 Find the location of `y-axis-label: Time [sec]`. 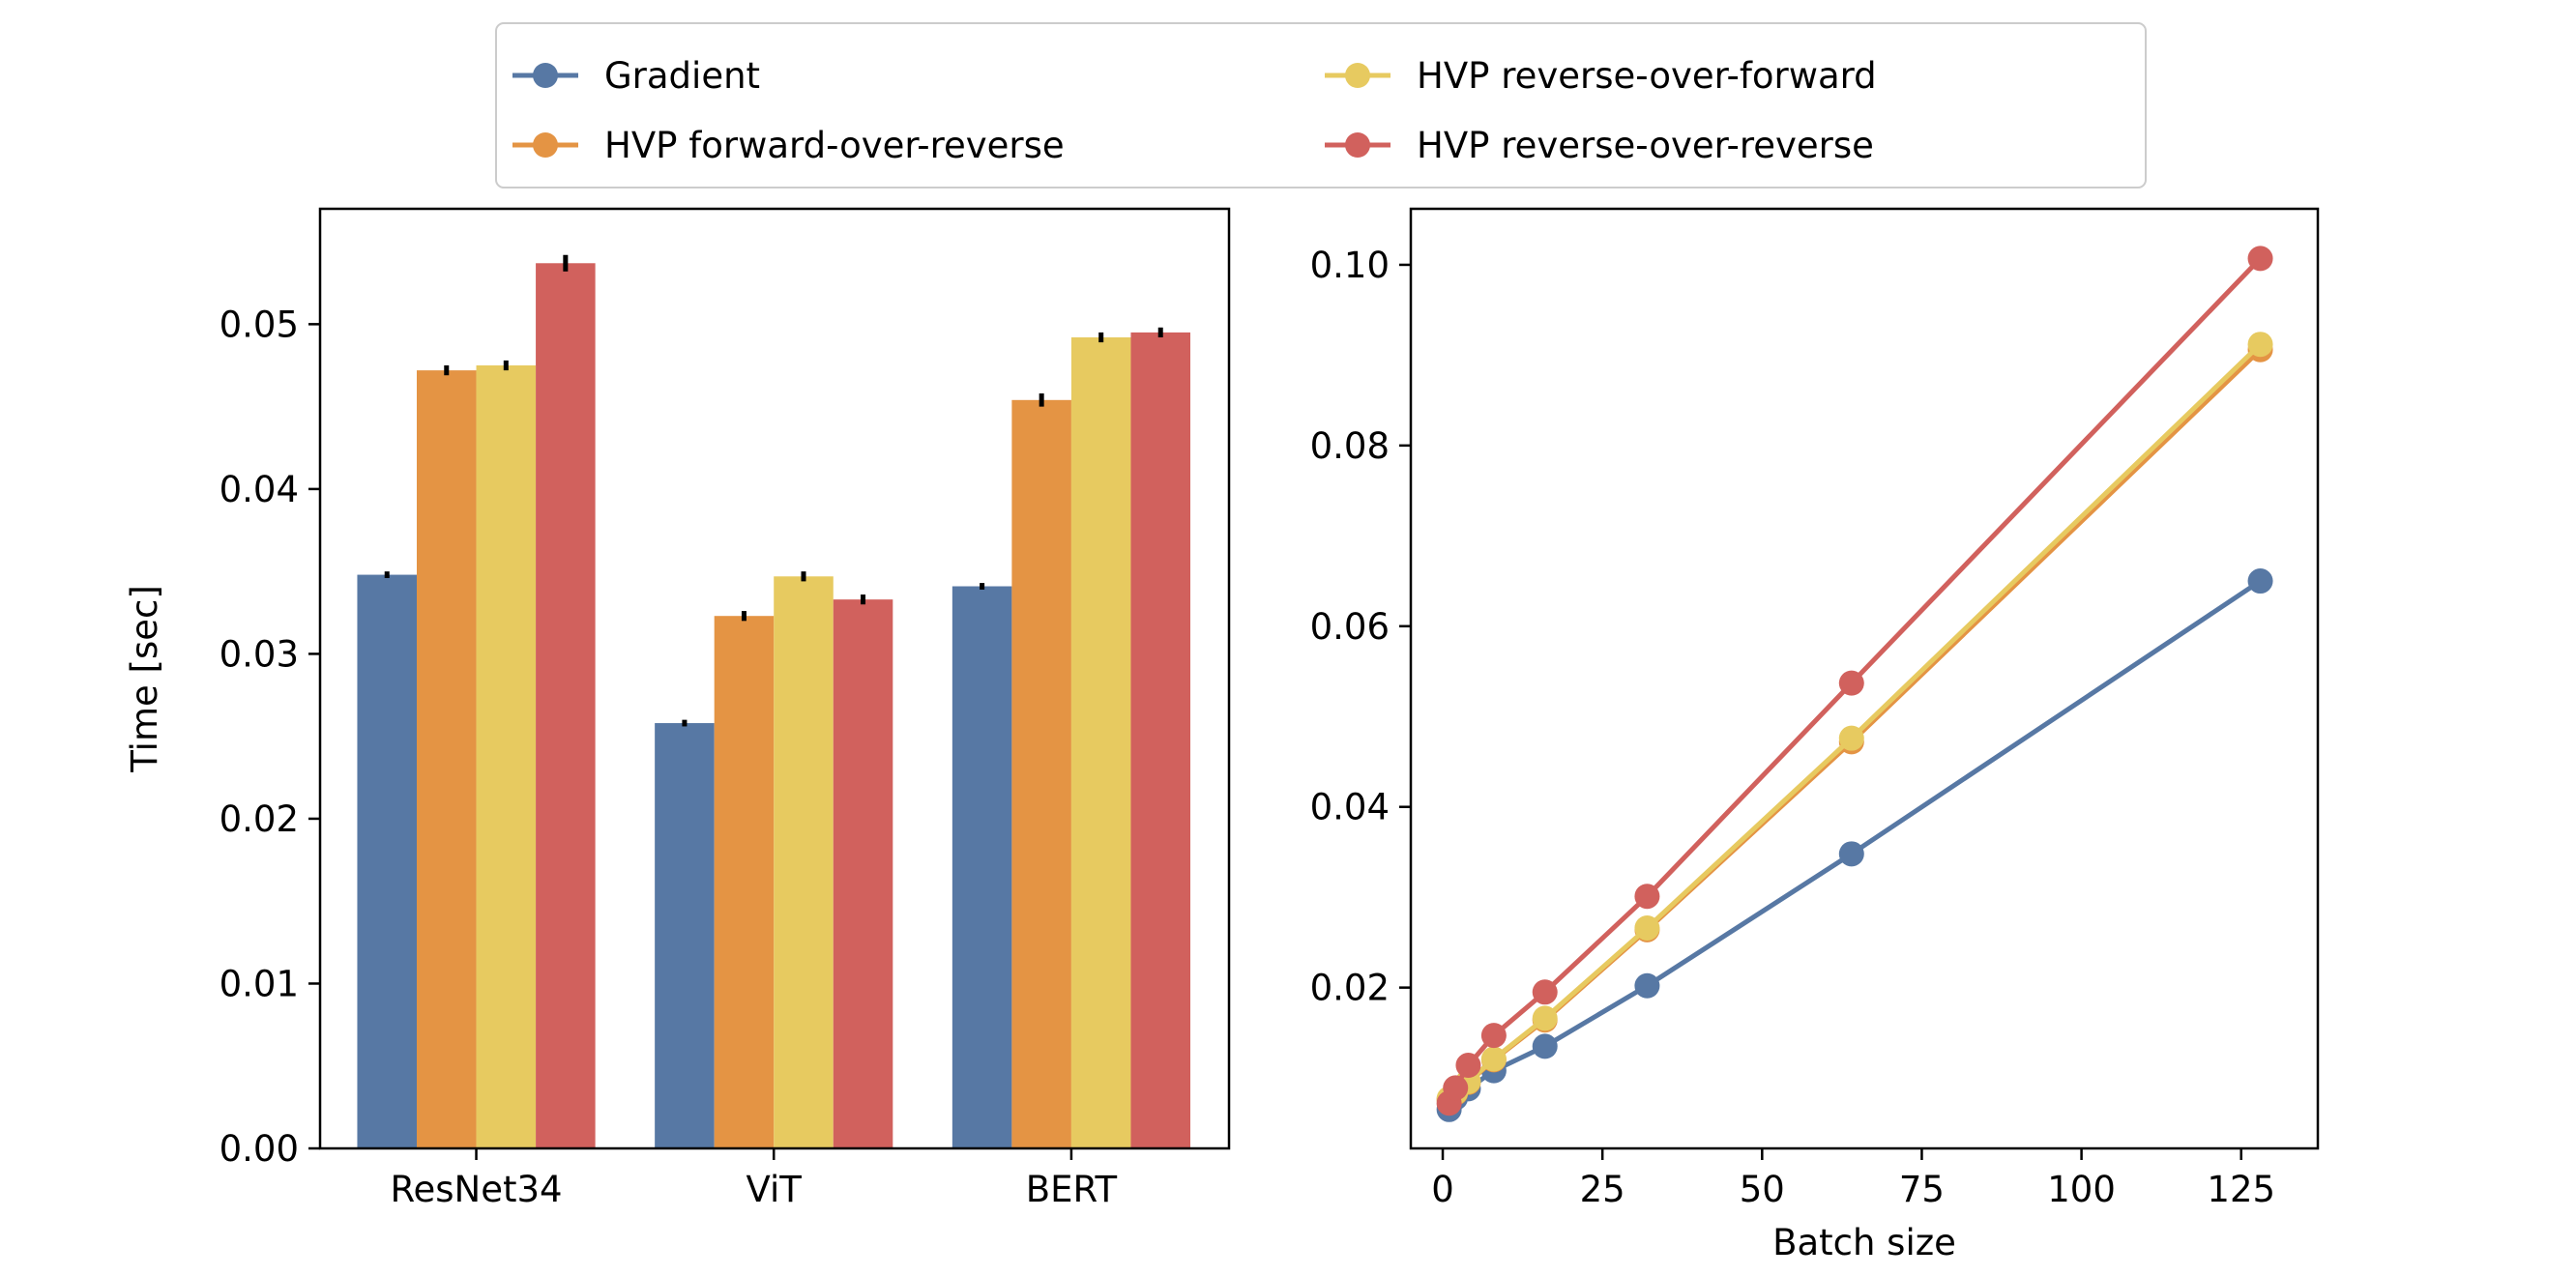

y-axis-label: Time [sec] is located at coordinates (144, 679).